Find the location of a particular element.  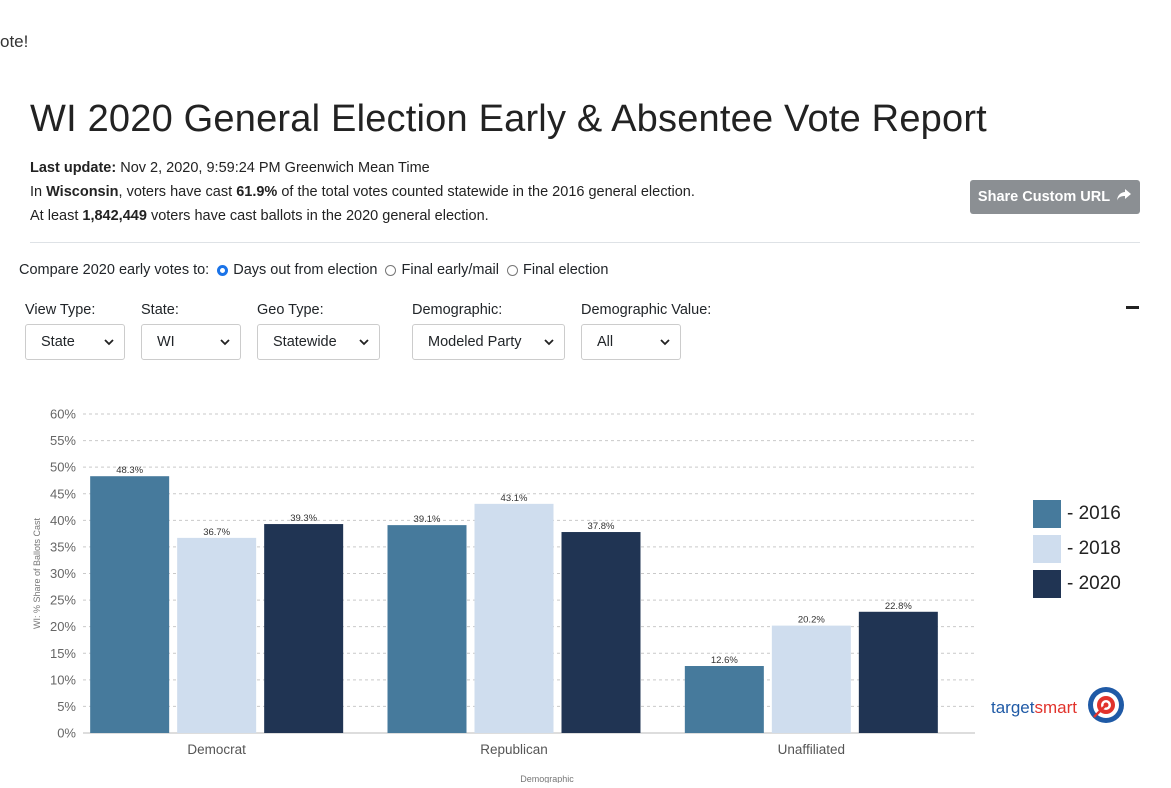

x-tick-label: Democrat is located at coordinates (216, 749).